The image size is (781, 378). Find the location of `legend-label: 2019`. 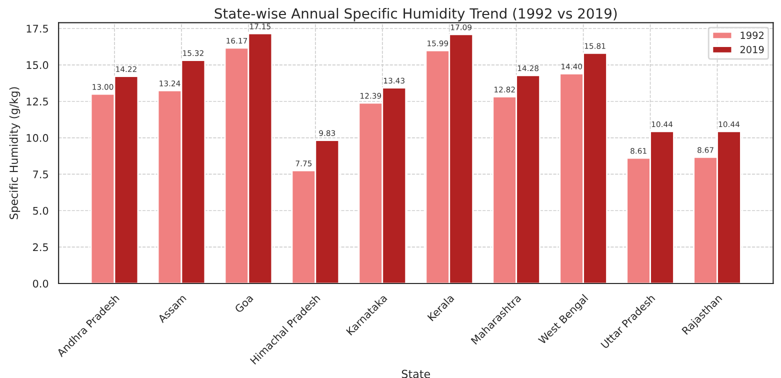

legend-label: 2019 is located at coordinates (752, 50).